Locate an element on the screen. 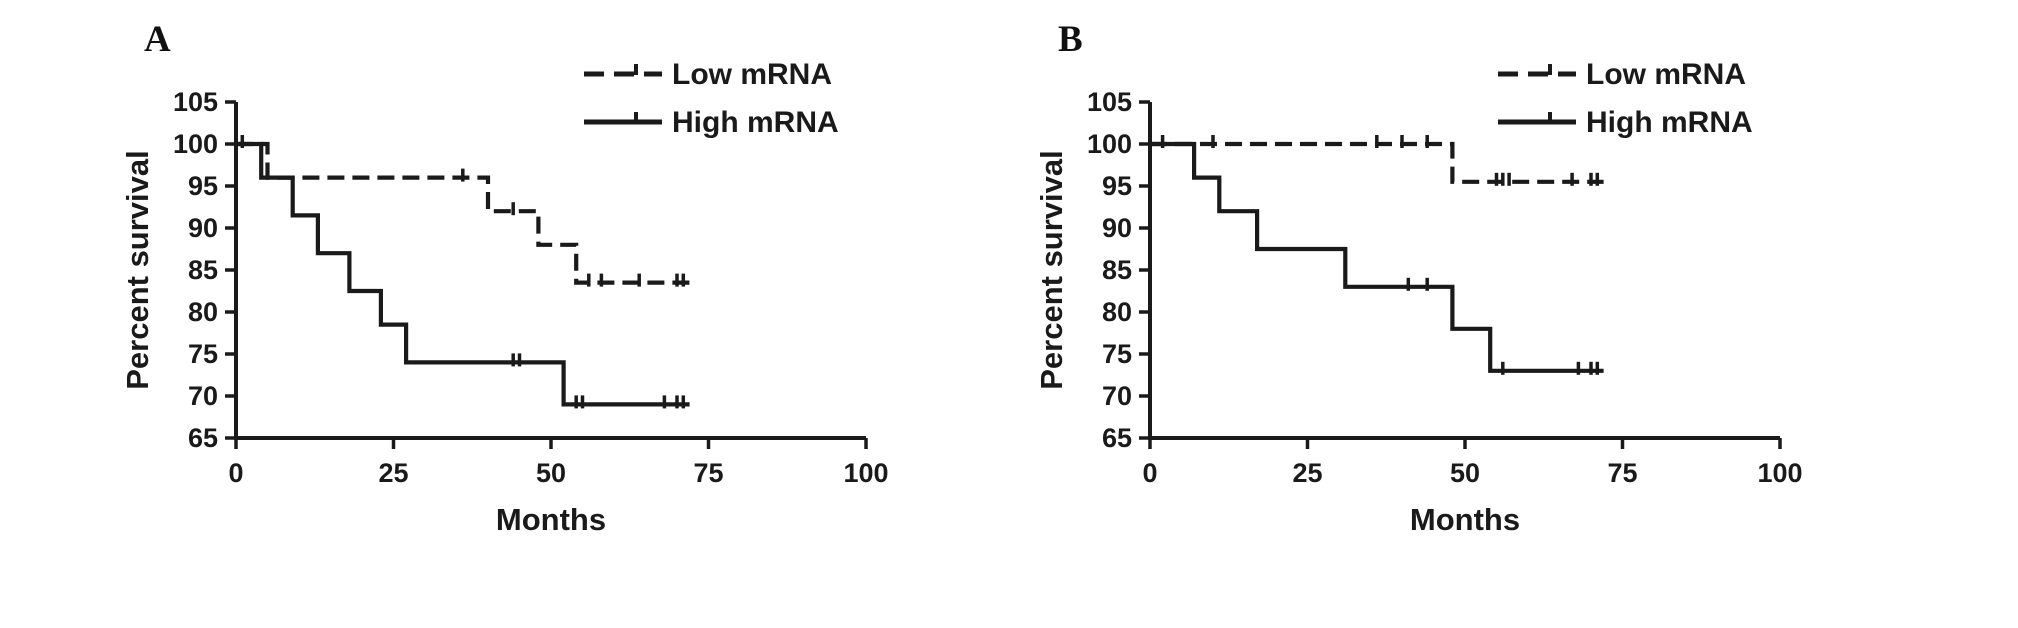 The image size is (2018, 628). panel-b-label: B is located at coordinates (1070, 39).